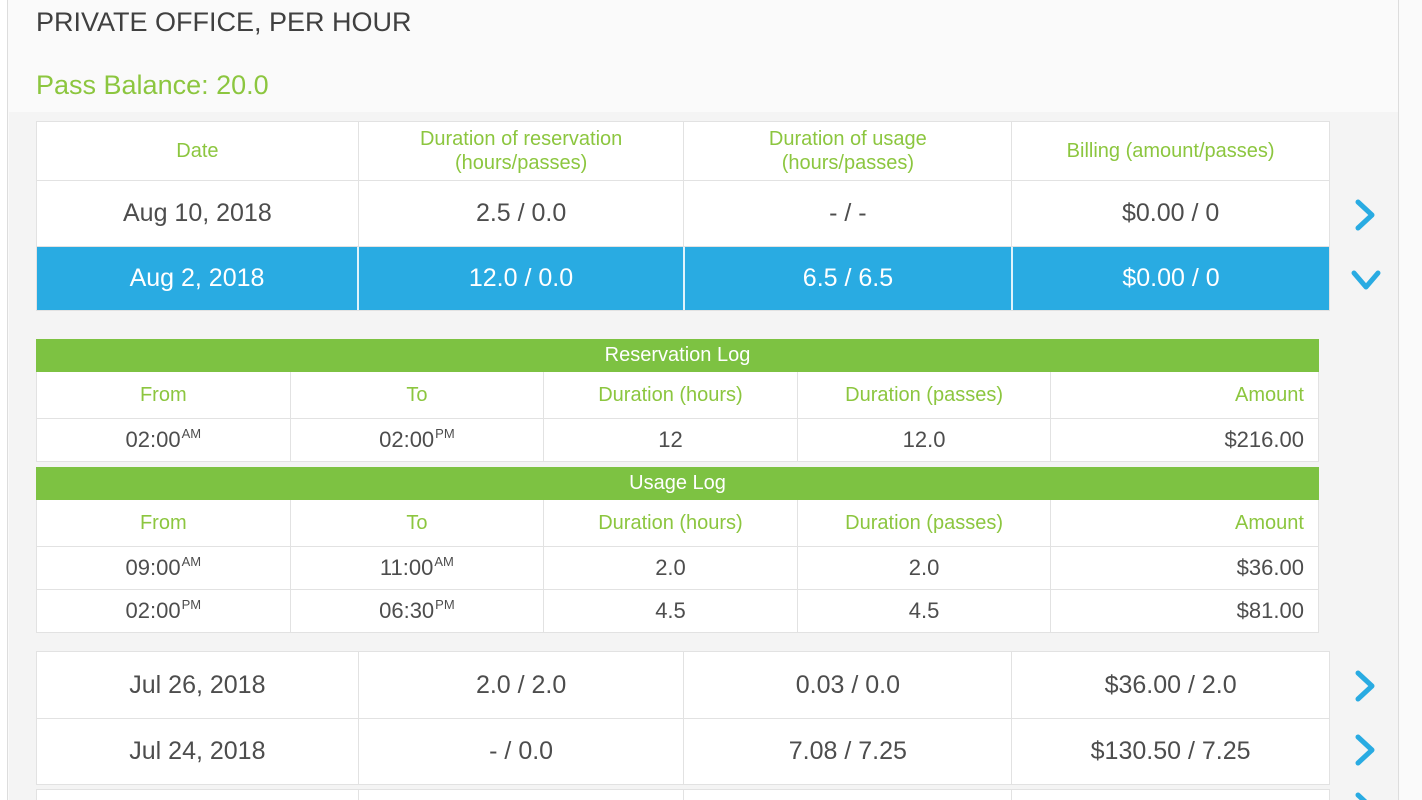 This screenshot has height=800, width=1422. I want to click on pass-balance: Pass Balance: 20.0, so click(152, 85).